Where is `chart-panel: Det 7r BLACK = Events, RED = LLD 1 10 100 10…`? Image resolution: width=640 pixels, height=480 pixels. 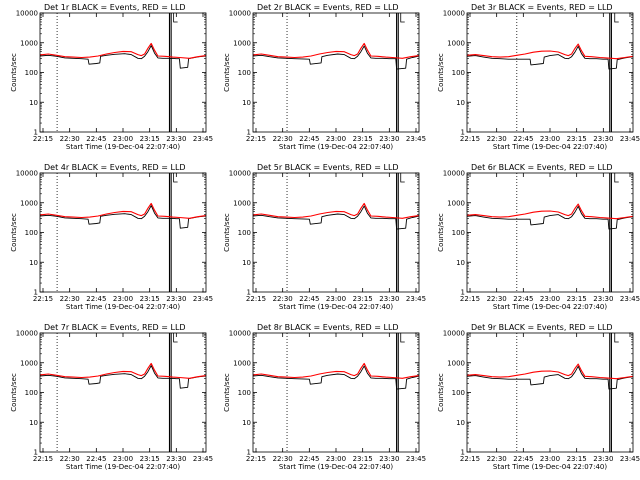
chart-panel: Det 7r BLACK = Events, RED = LLD 1 10 100 10… is located at coordinates (111, 397).